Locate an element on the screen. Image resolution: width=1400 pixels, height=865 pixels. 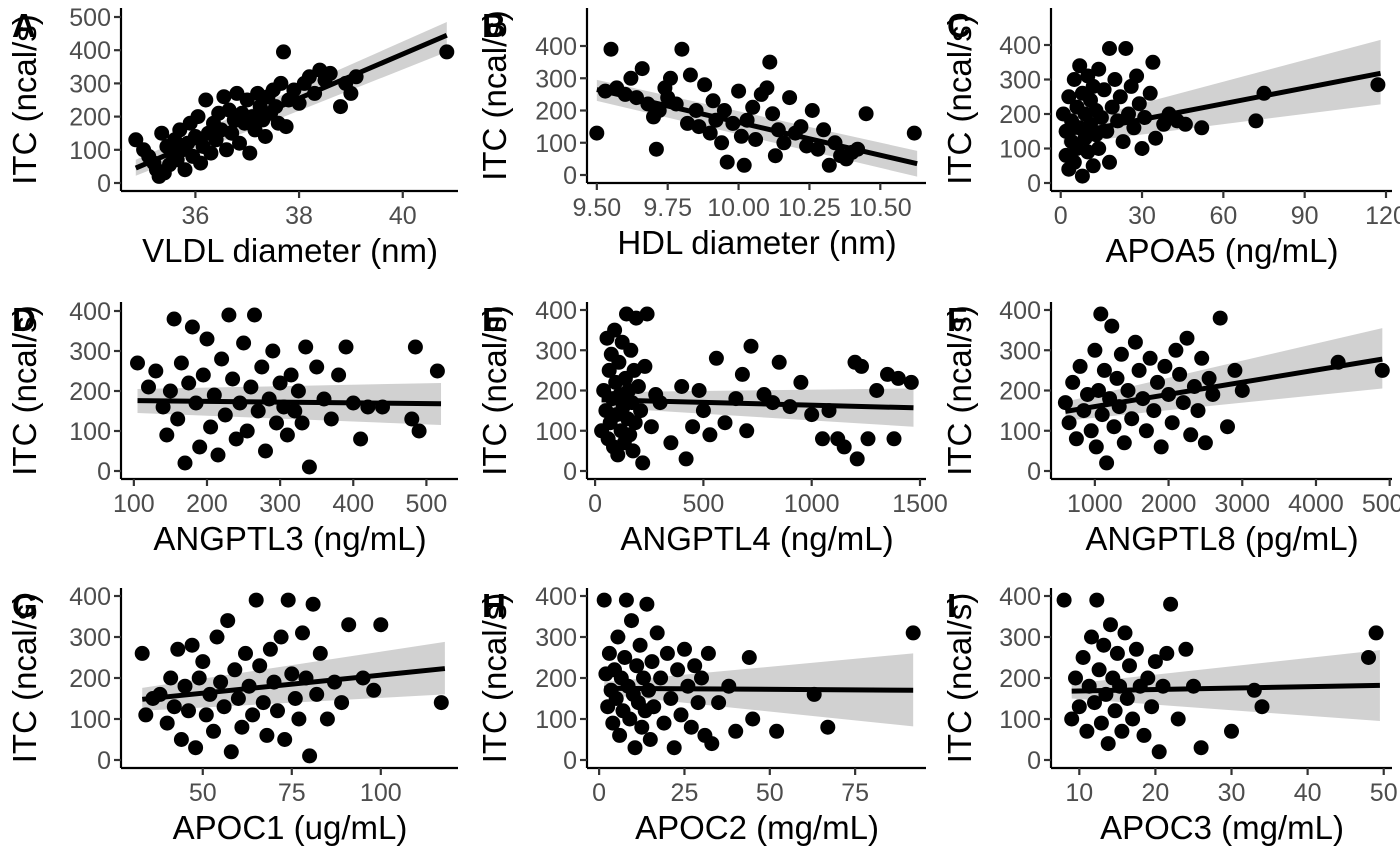
y-tick-label: 0 is located at coordinates (104, 184).